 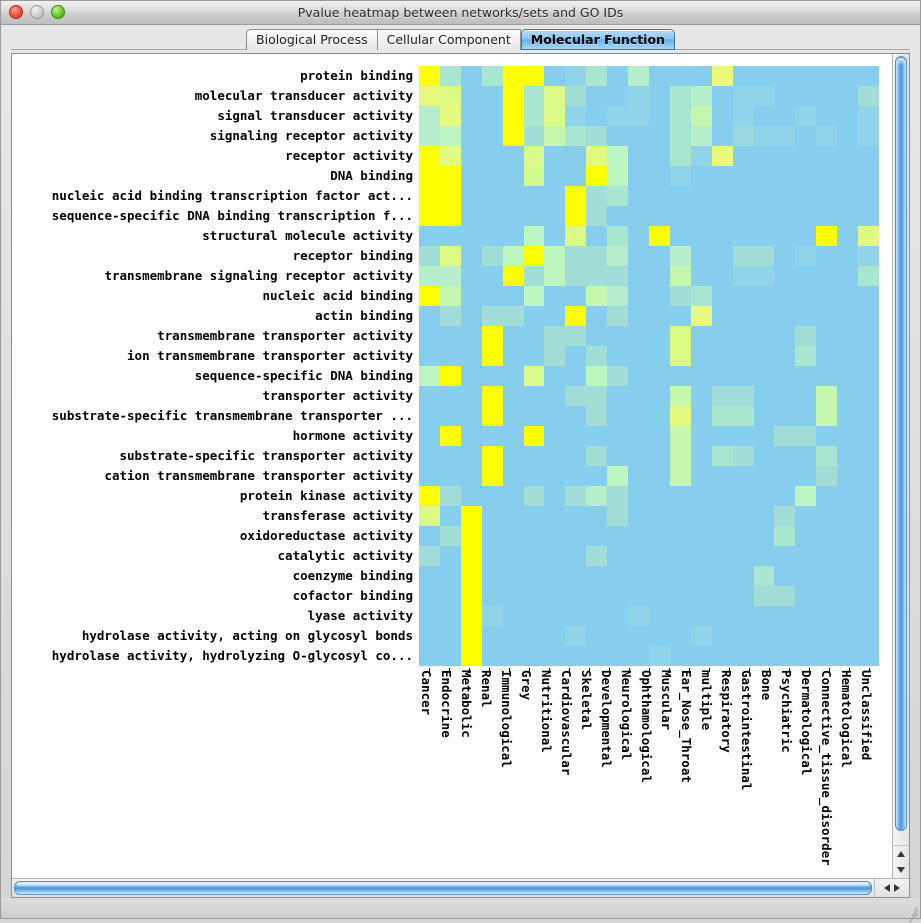 I want to click on scroll-right-button, so click(x=897, y=888).